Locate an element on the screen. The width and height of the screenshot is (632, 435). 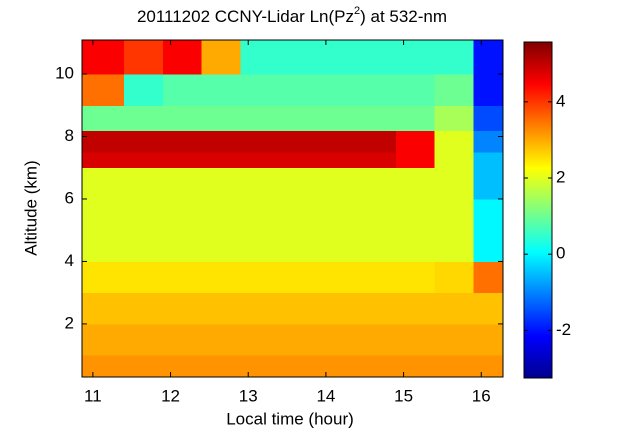
x-tick-label: 13 is located at coordinates (248, 395).